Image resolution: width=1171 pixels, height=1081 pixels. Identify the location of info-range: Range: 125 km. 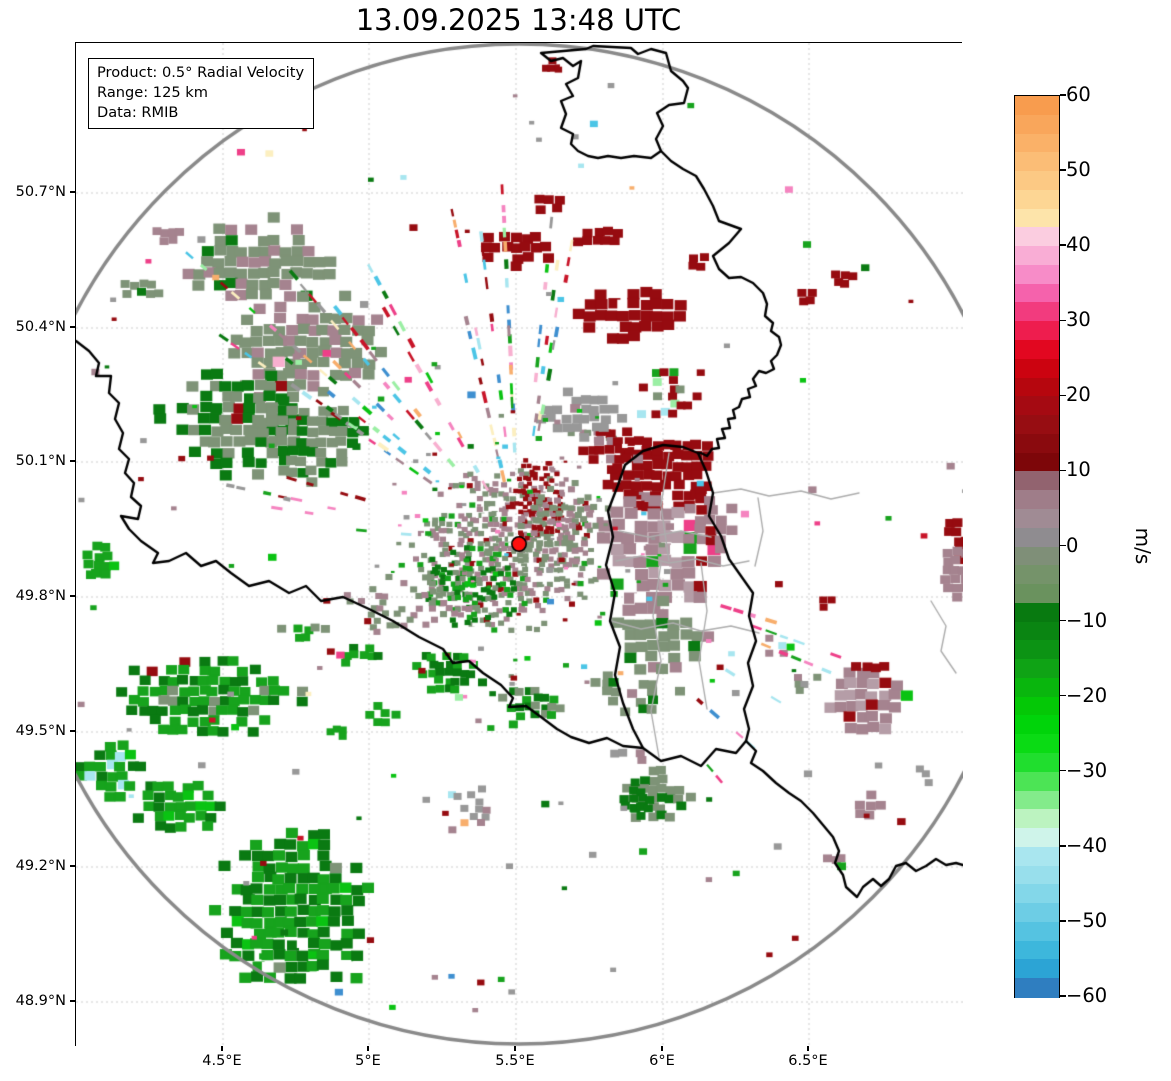
(152, 92).